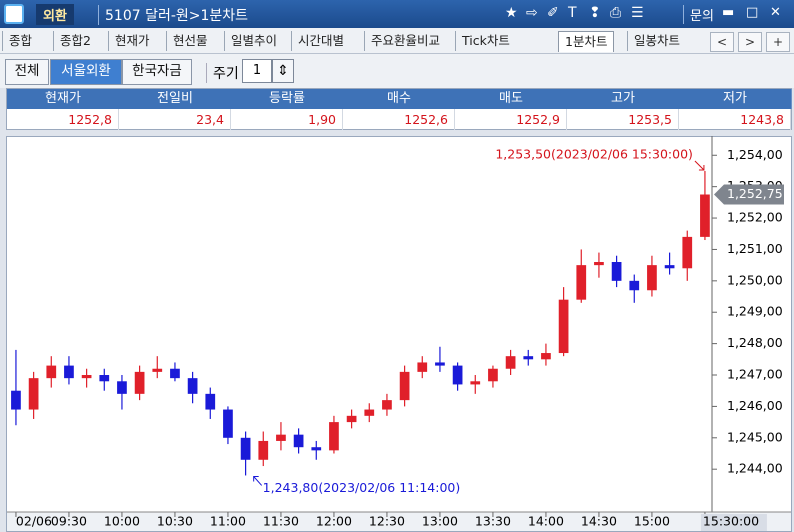 The image size is (794, 532). What do you see at coordinates (122, 521) in the screenshot?
I see `x-tick-label: 10:00` at bounding box center [122, 521].